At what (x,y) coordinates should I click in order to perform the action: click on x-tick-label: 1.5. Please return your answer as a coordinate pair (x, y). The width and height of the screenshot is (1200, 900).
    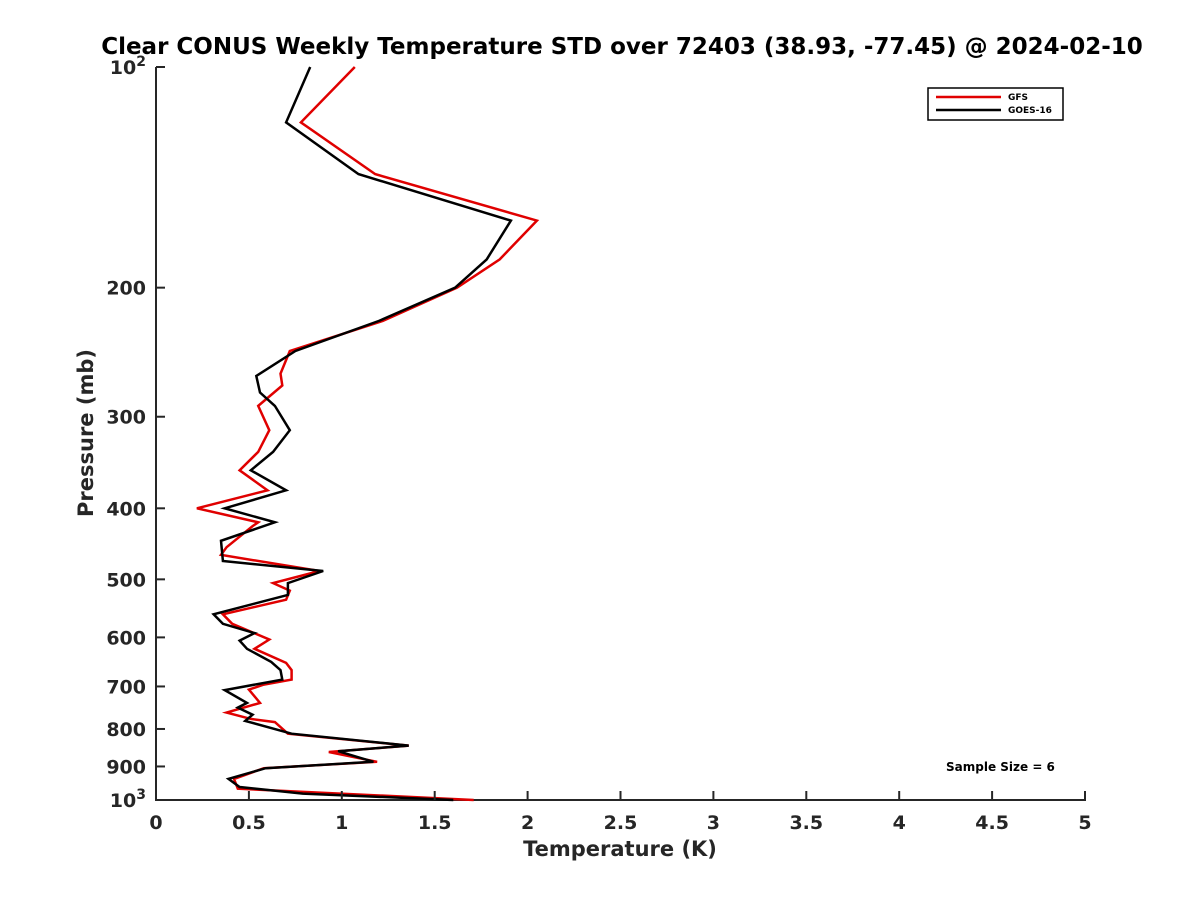
    Looking at the image, I should click on (435, 823).